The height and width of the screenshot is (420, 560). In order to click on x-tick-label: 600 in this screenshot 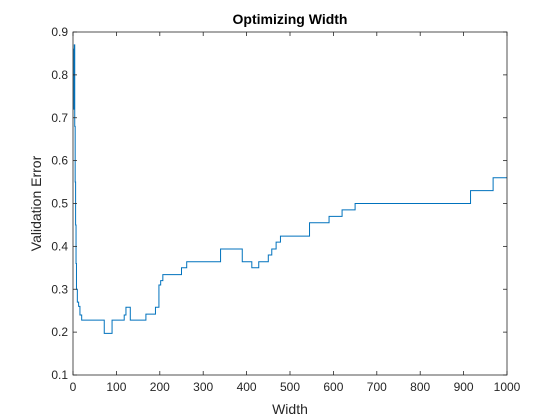, I will do `click(333, 387)`.